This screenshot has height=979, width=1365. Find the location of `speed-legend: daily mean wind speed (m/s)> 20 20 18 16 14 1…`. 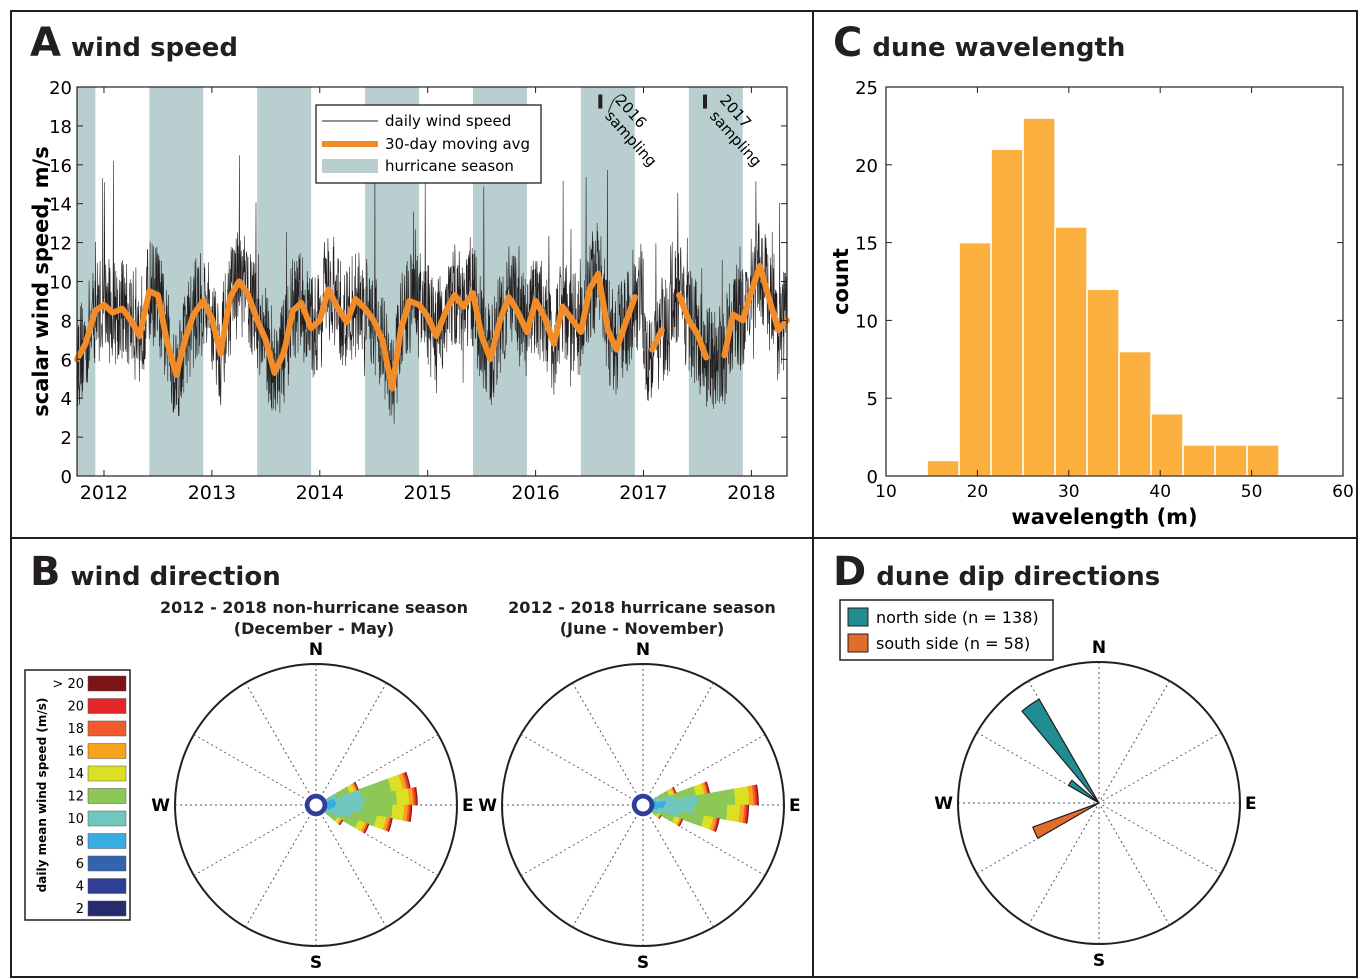

speed-legend: daily mean wind speed (m/s)> 20 20 18 16 14 1… is located at coordinates (77, 795).